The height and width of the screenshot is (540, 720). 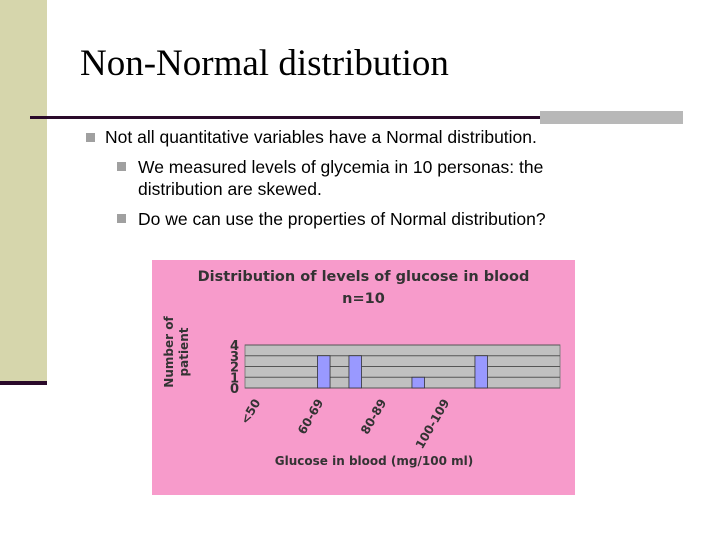 I want to click on y-tick-label: 3, so click(x=234, y=357).